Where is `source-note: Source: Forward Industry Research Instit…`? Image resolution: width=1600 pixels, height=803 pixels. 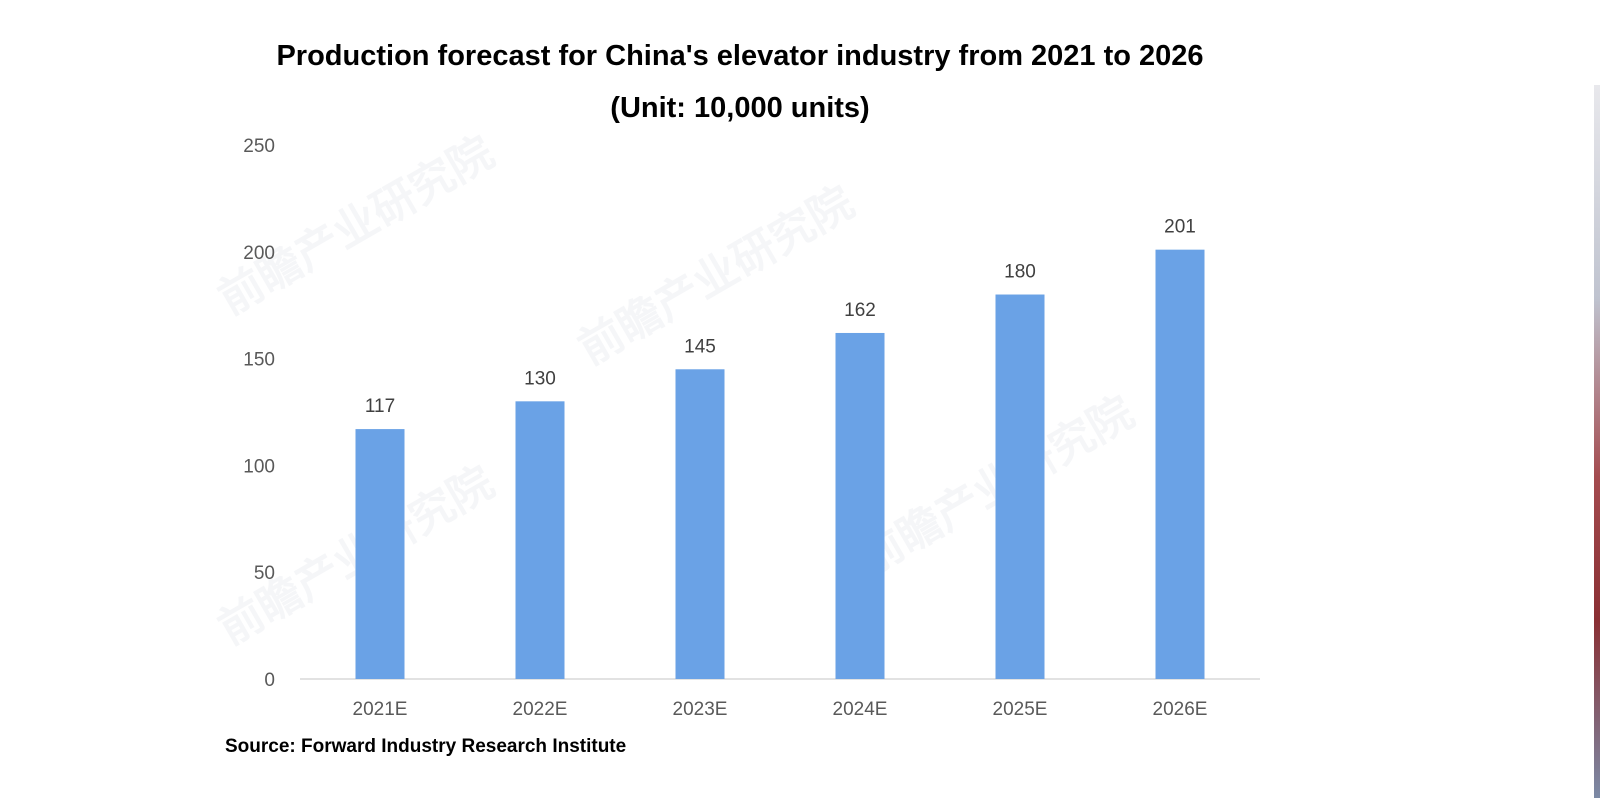 source-note: Source: Forward Industry Research Instit… is located at coordinates (426, 746).